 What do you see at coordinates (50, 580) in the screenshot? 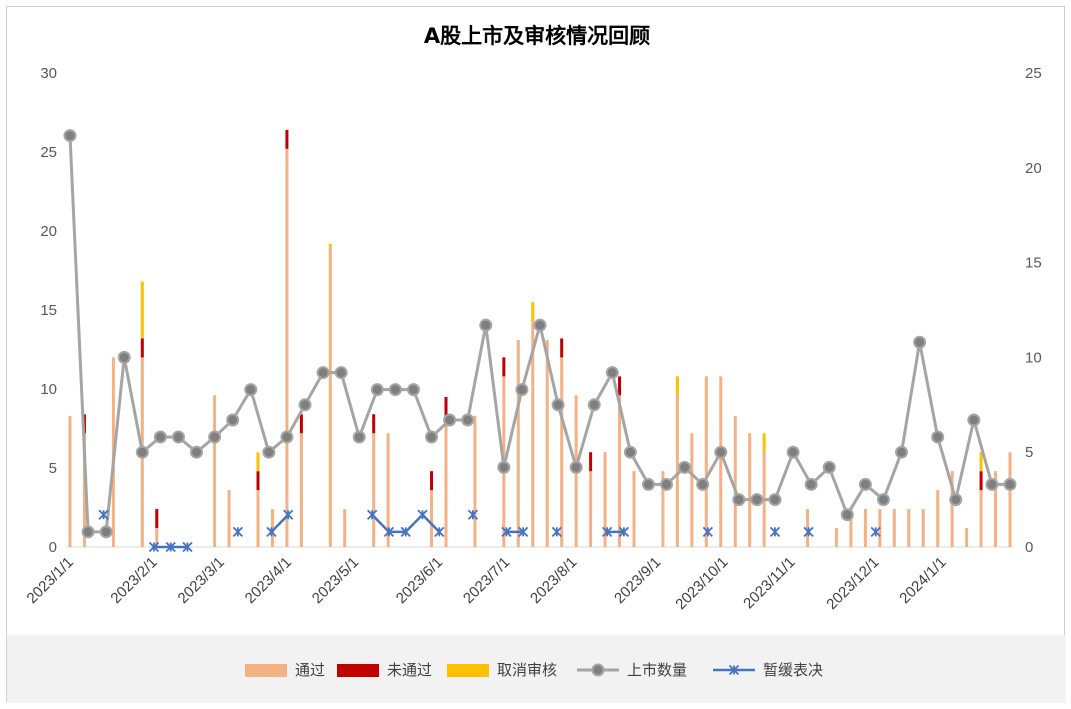
I see `x-tick-label: 2023/1/1` at bounding box center [50, 580].